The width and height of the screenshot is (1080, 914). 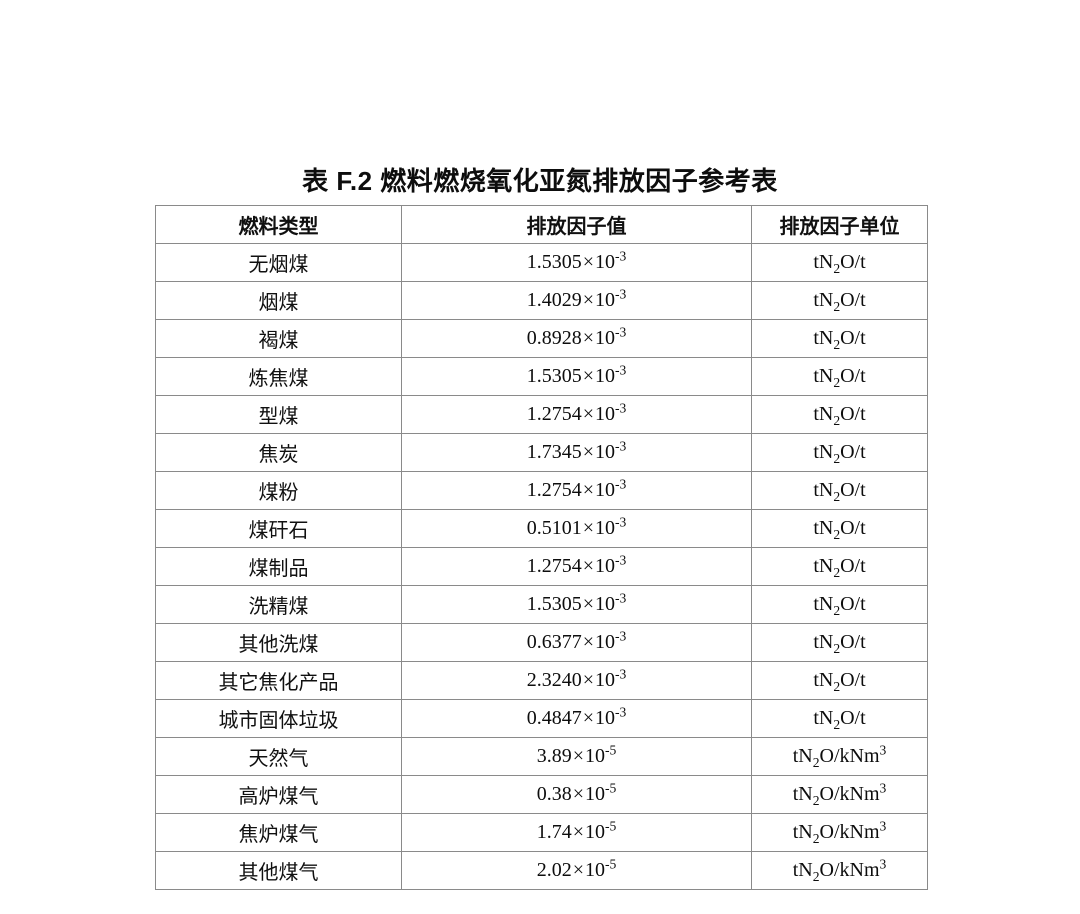 What do you see at coordinates (278, 566) in the screenshot?
I see `cell-fuel-type: 煤制品` at bounding box center [278, 566].